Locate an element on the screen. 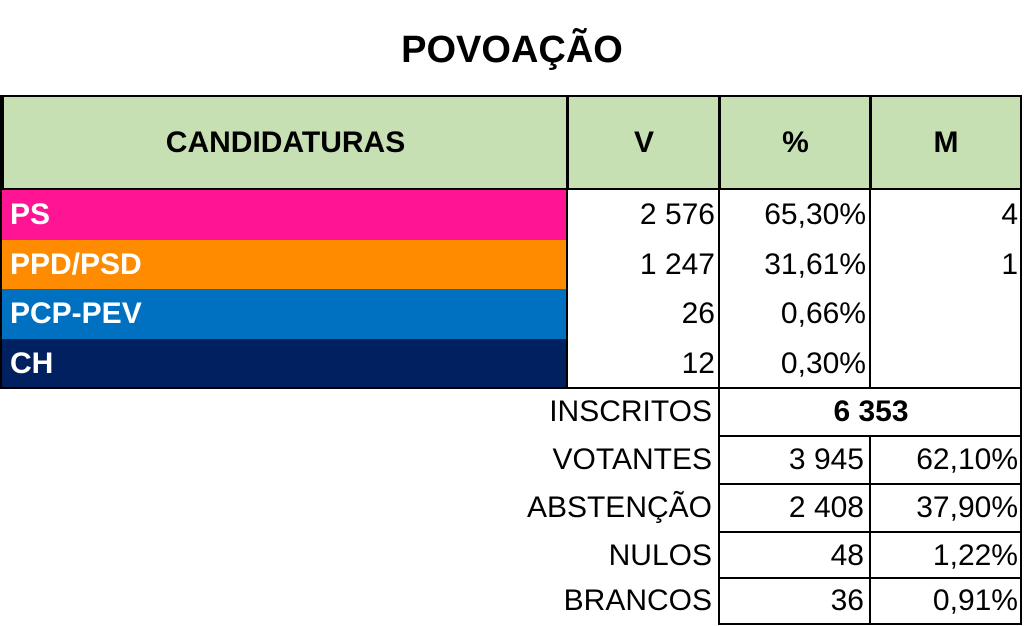 This screenshot has width=1024, height=626. inscritos-label: INSCRITOS is located at coordinates (630, 411).